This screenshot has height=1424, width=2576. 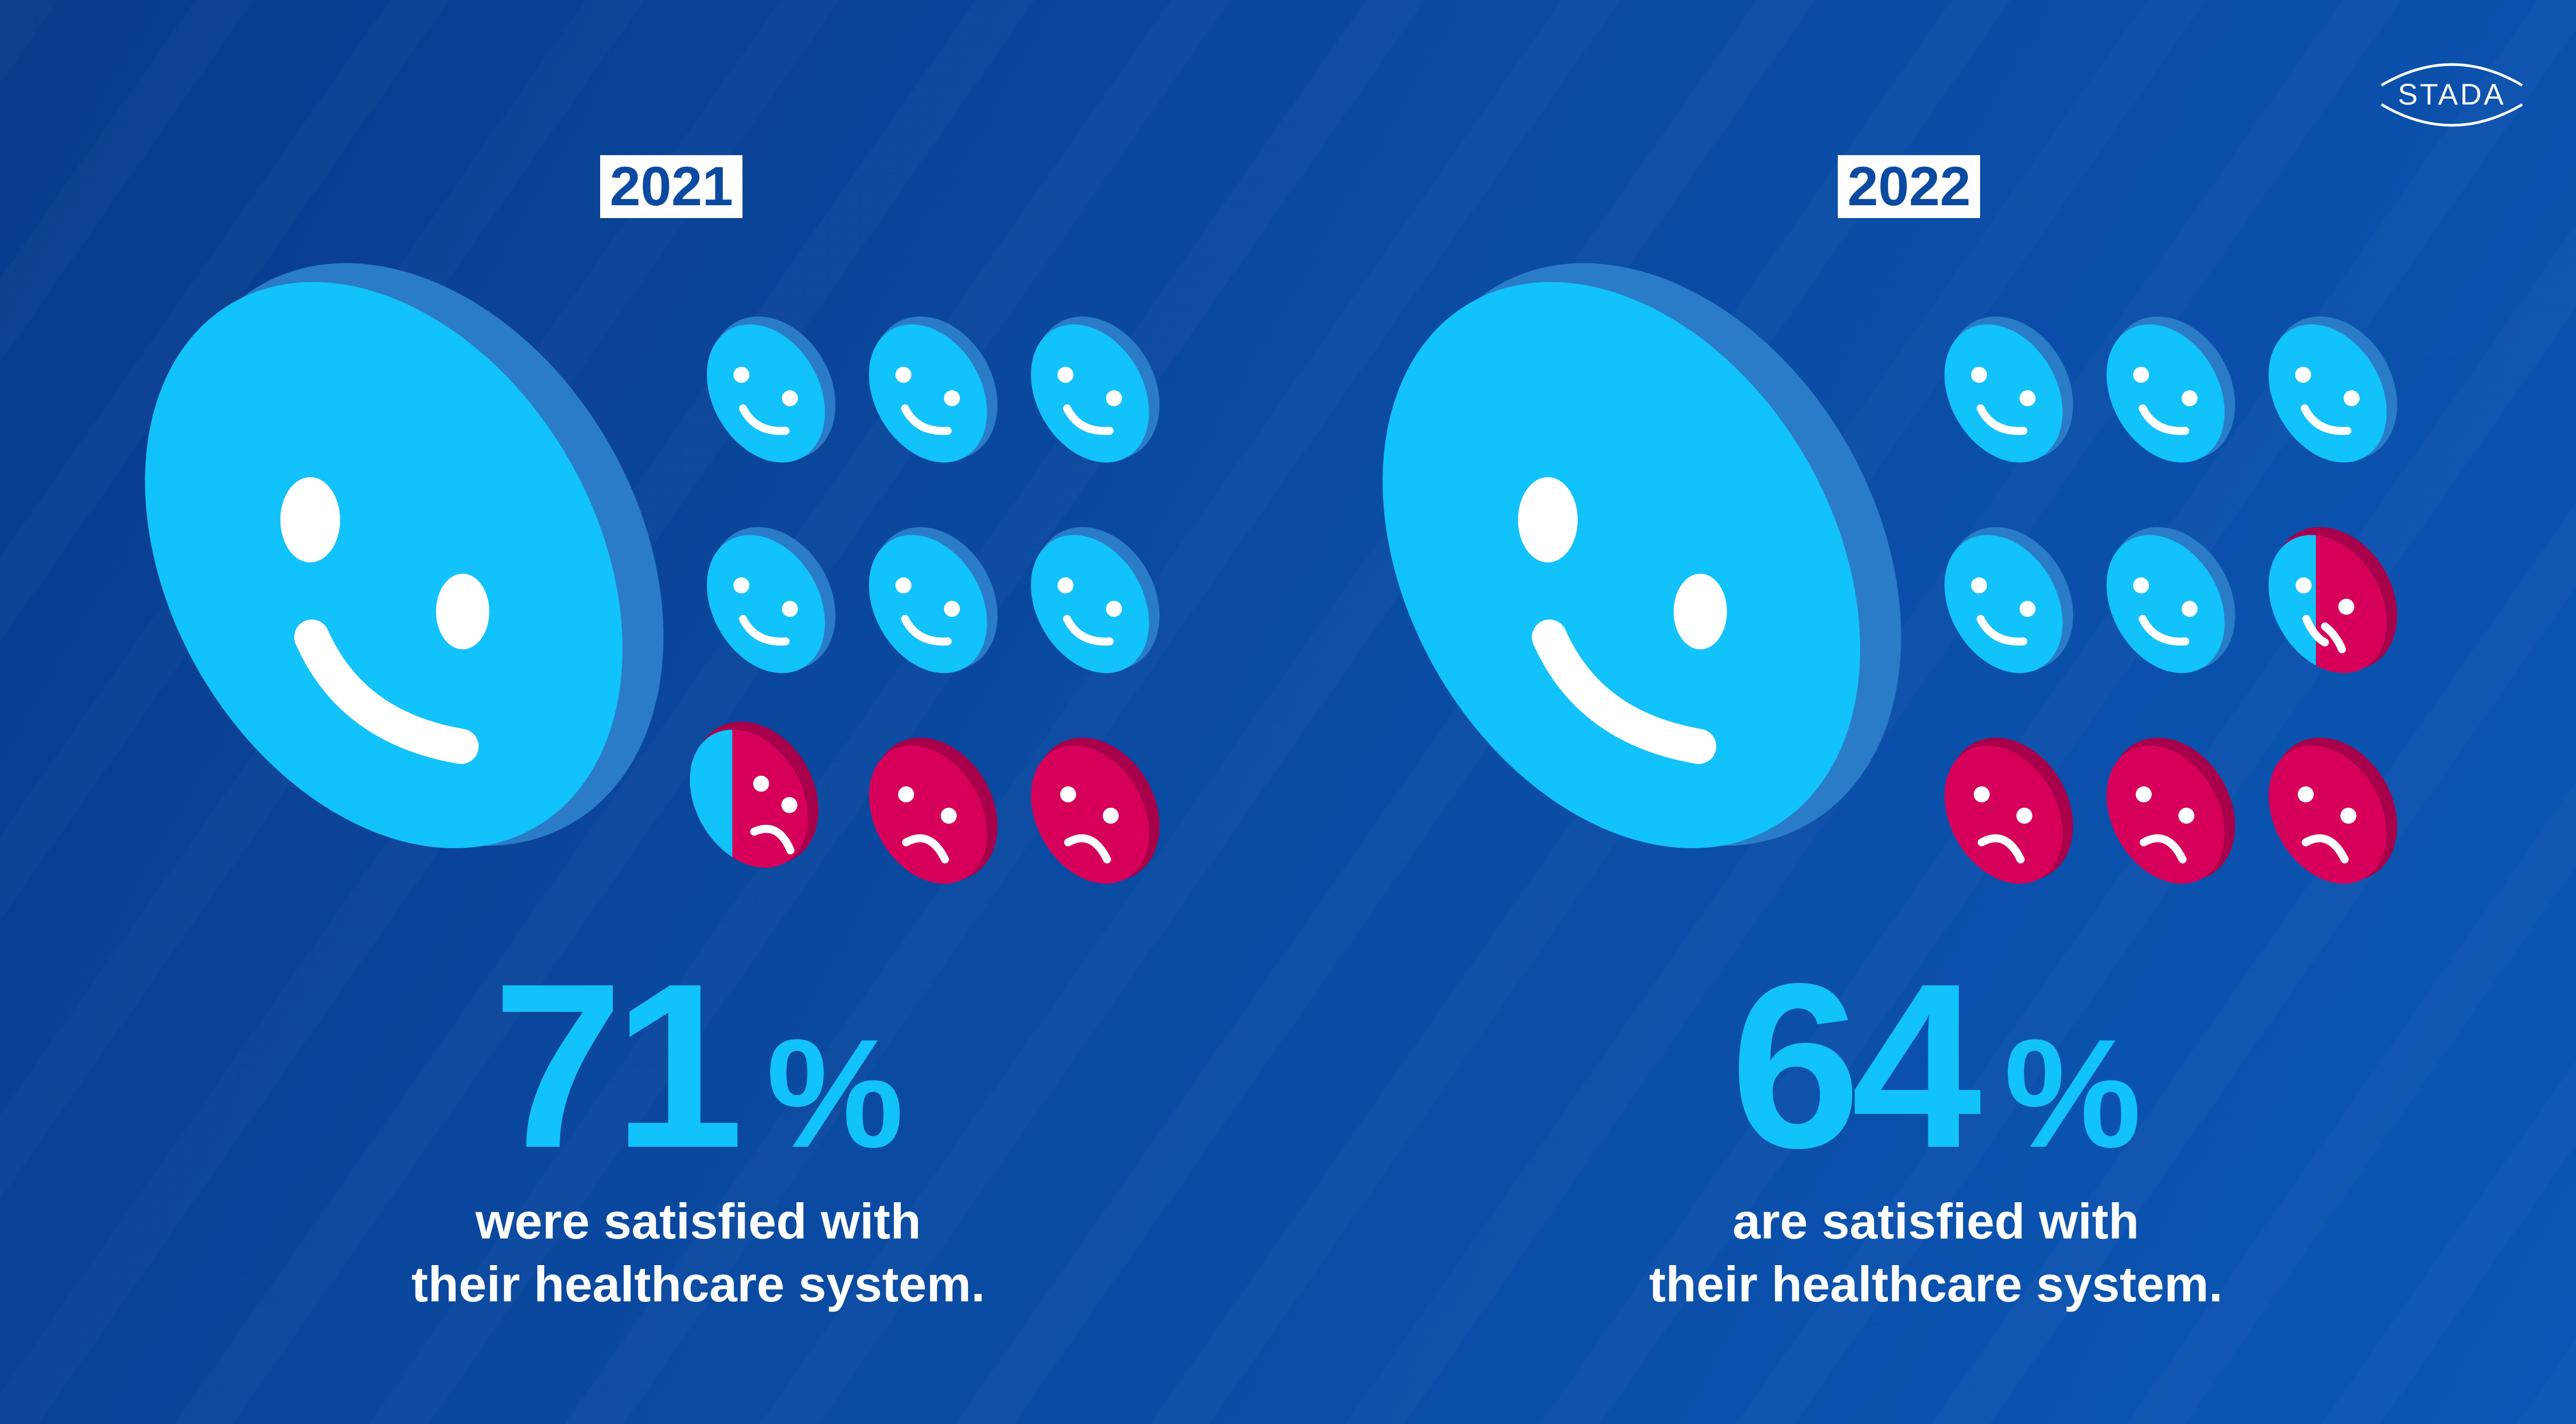 I want to click on year-badge: 2022, so click(x=1910, y=186).